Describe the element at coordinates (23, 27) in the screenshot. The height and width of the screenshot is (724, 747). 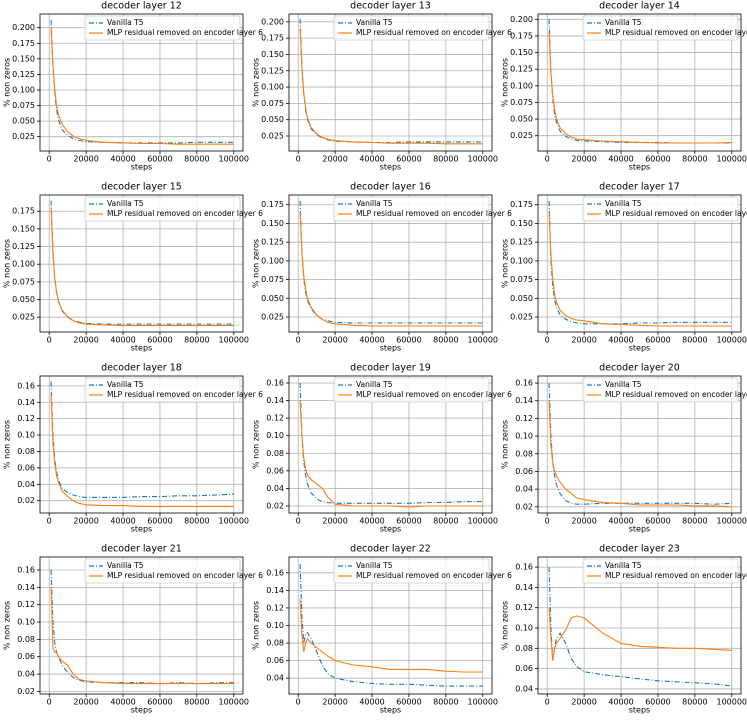
I see `y-tick-label: 0.200` at that location.